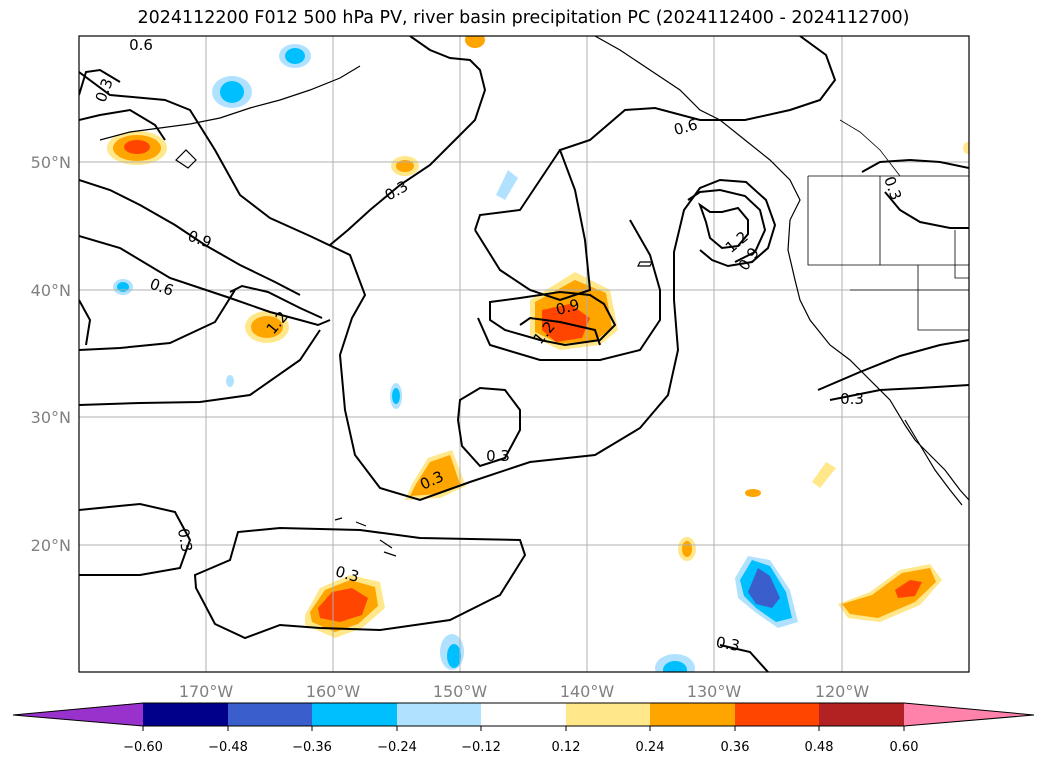 The height and width of the screenshot is (765, 1047). Describe the element at coordinates (51, 545) in the screenshot. I see `lat-label-20n: 20°N` at that location.